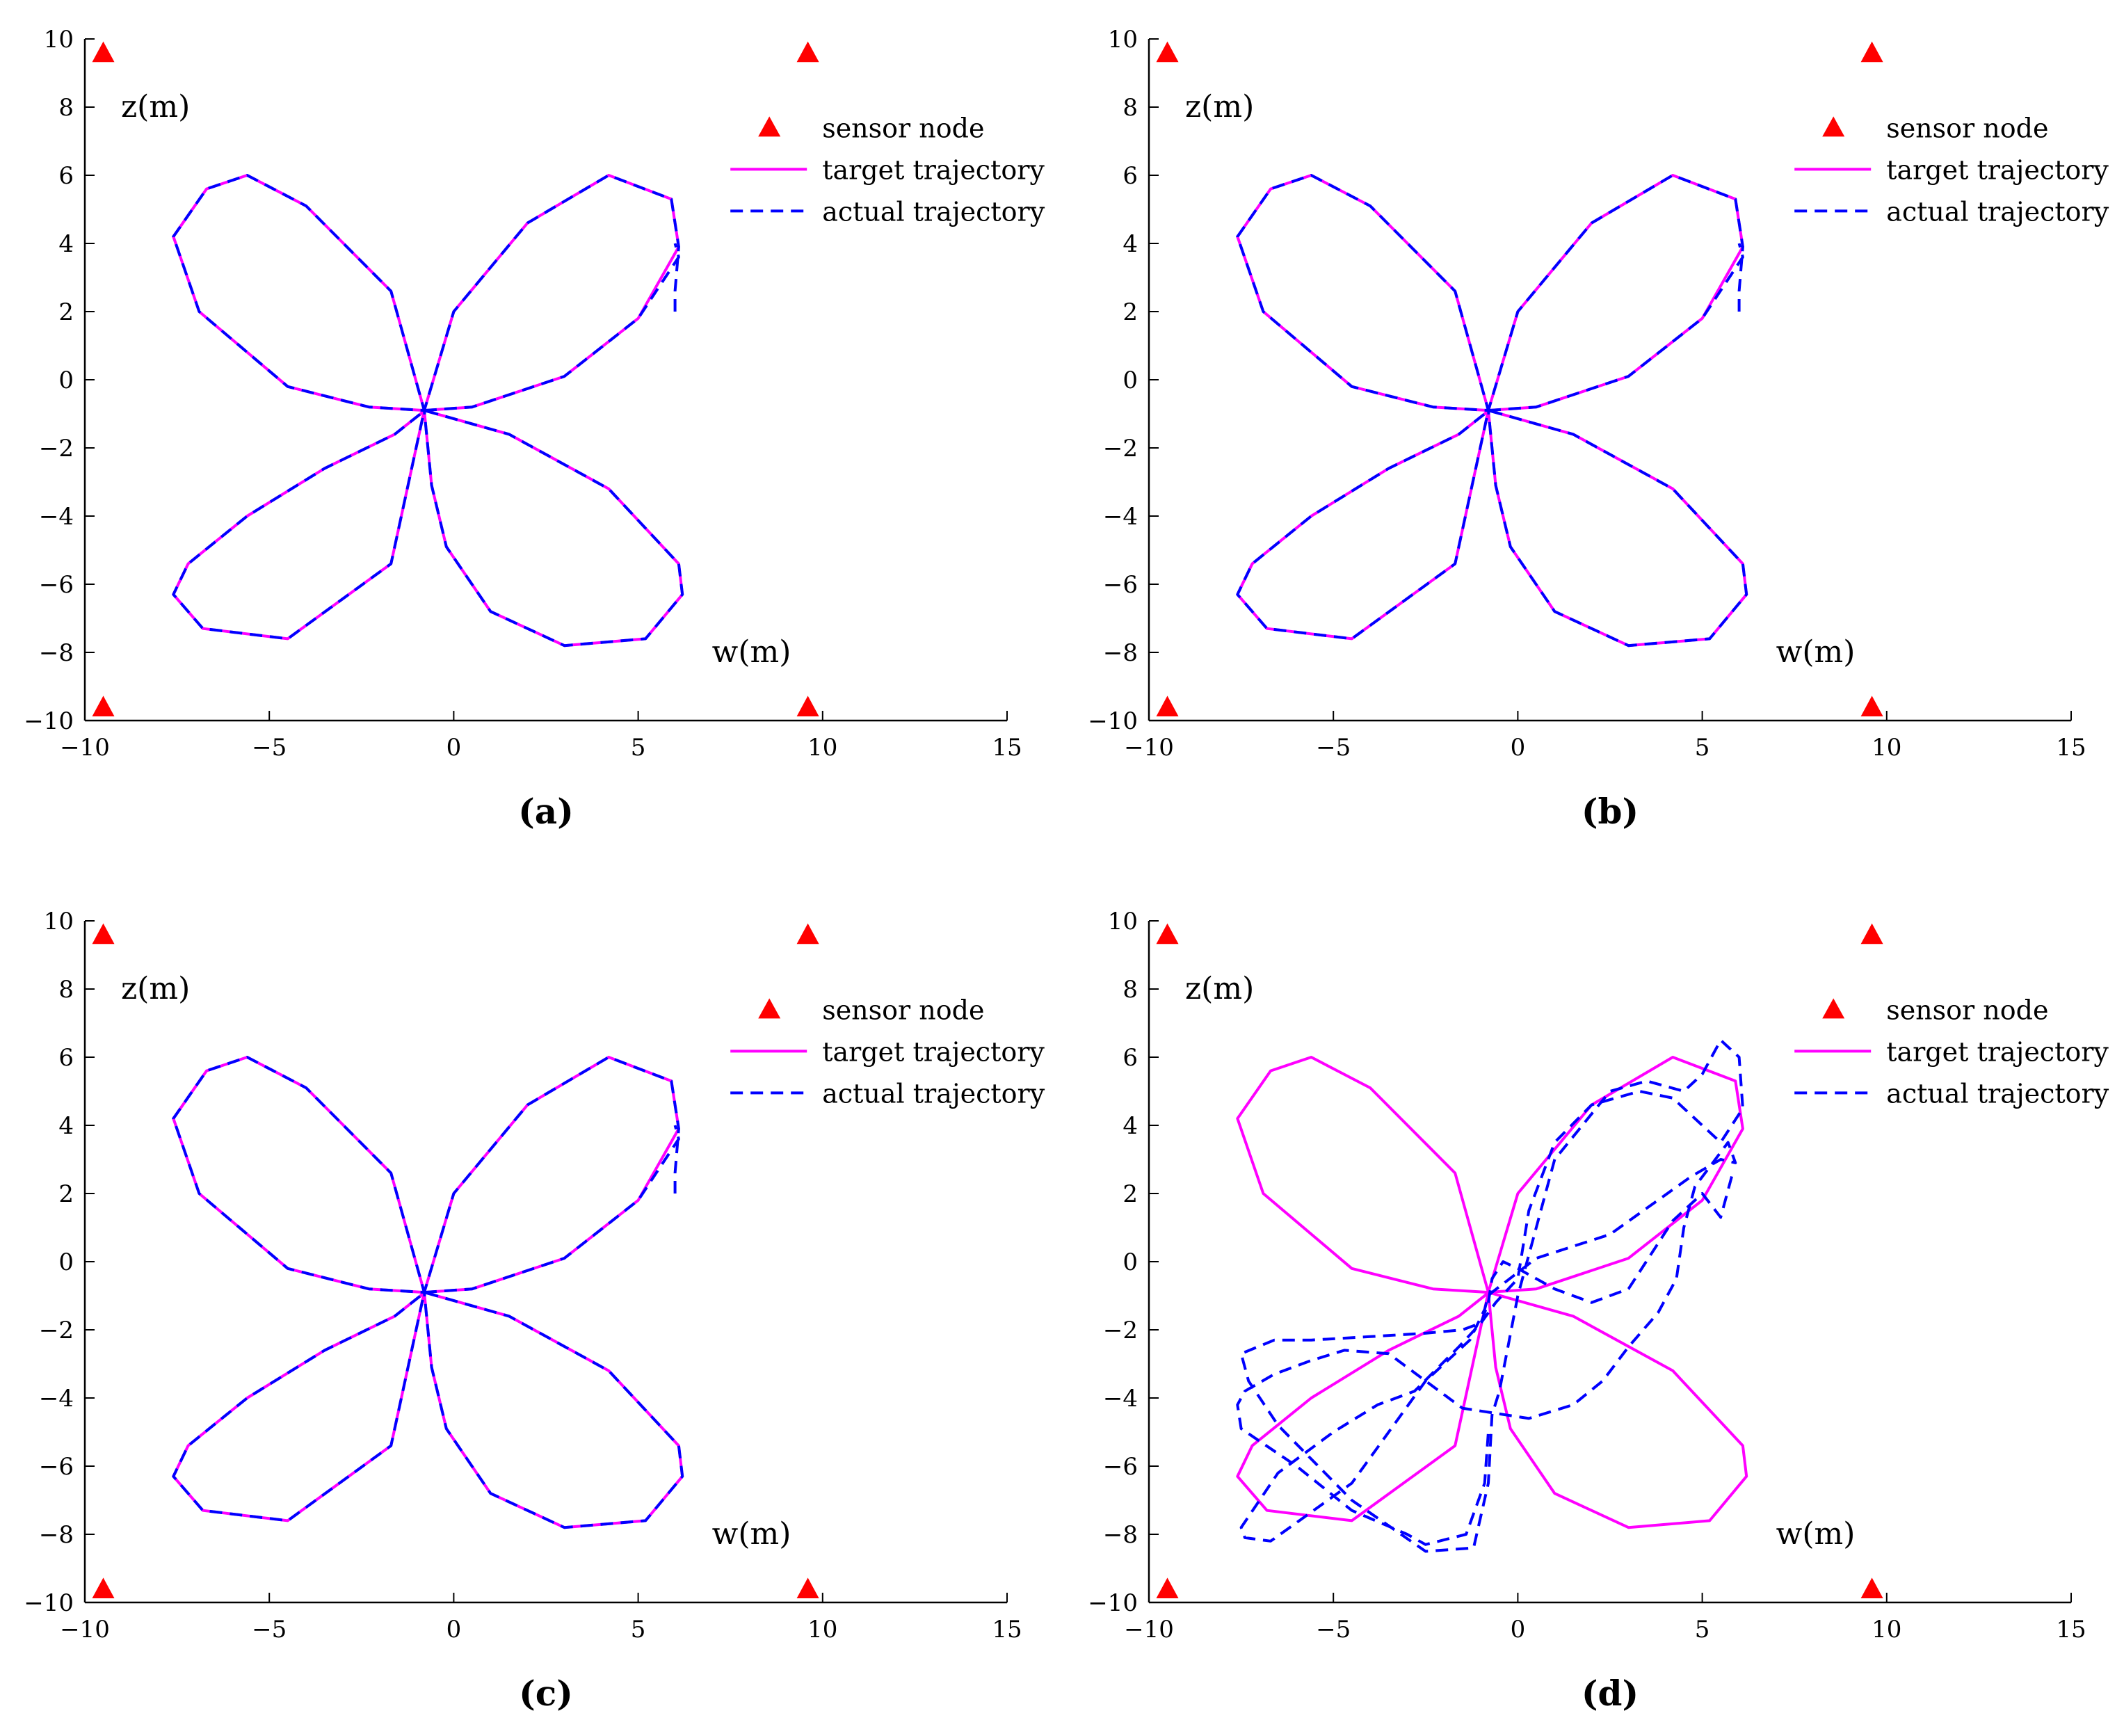 Image resolution: width=2124 pixels, height=1736 pixels. I want to click on panel-label: (a), so click(546, 811).